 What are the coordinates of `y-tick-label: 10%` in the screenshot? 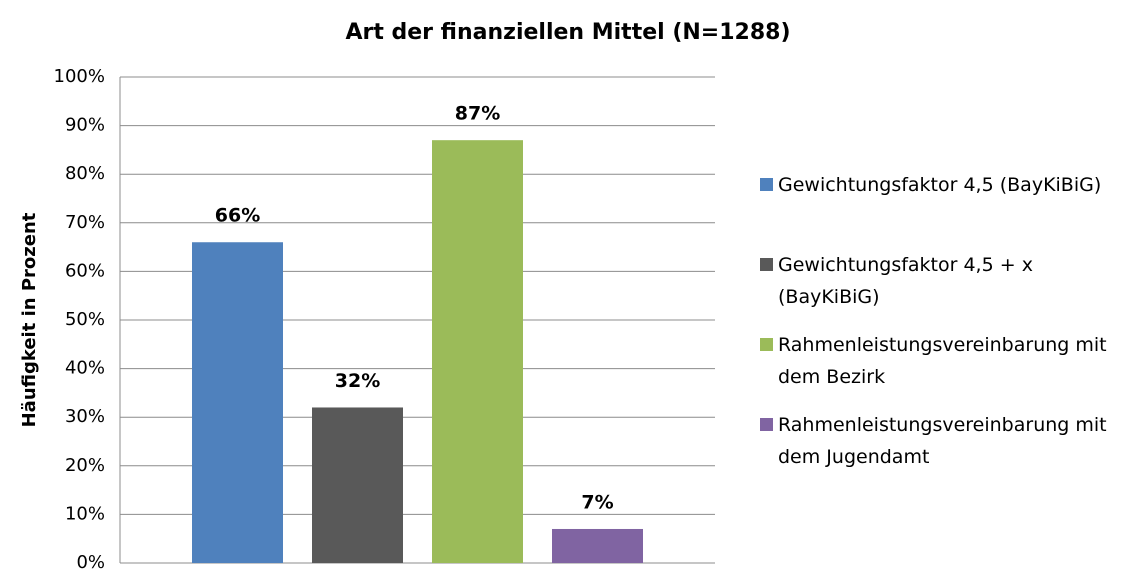 It's located at (85, 513).